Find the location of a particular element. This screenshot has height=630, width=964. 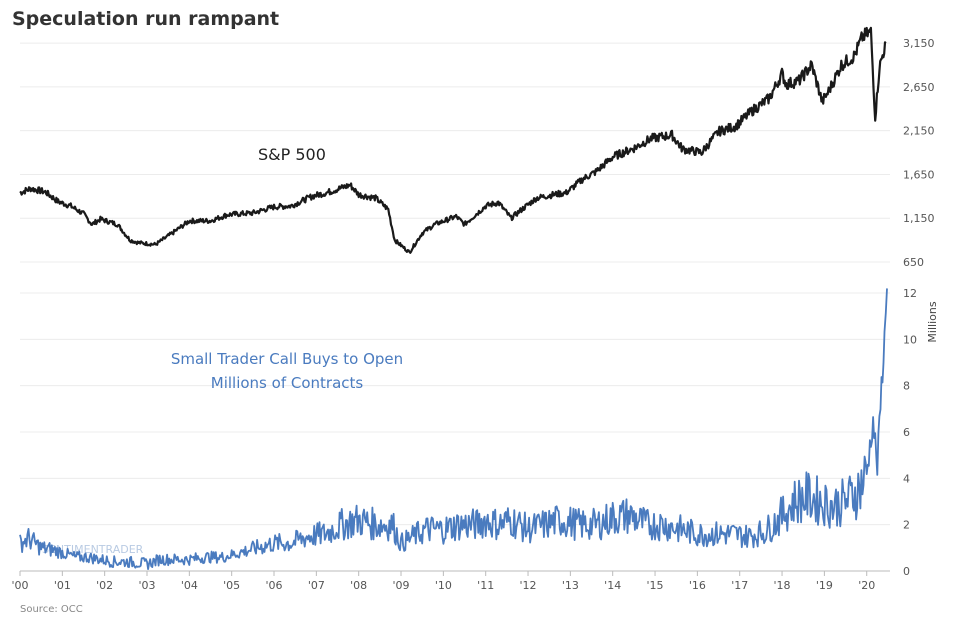

calls-y-tick-label: 10 is located at coordinates (910, 339).